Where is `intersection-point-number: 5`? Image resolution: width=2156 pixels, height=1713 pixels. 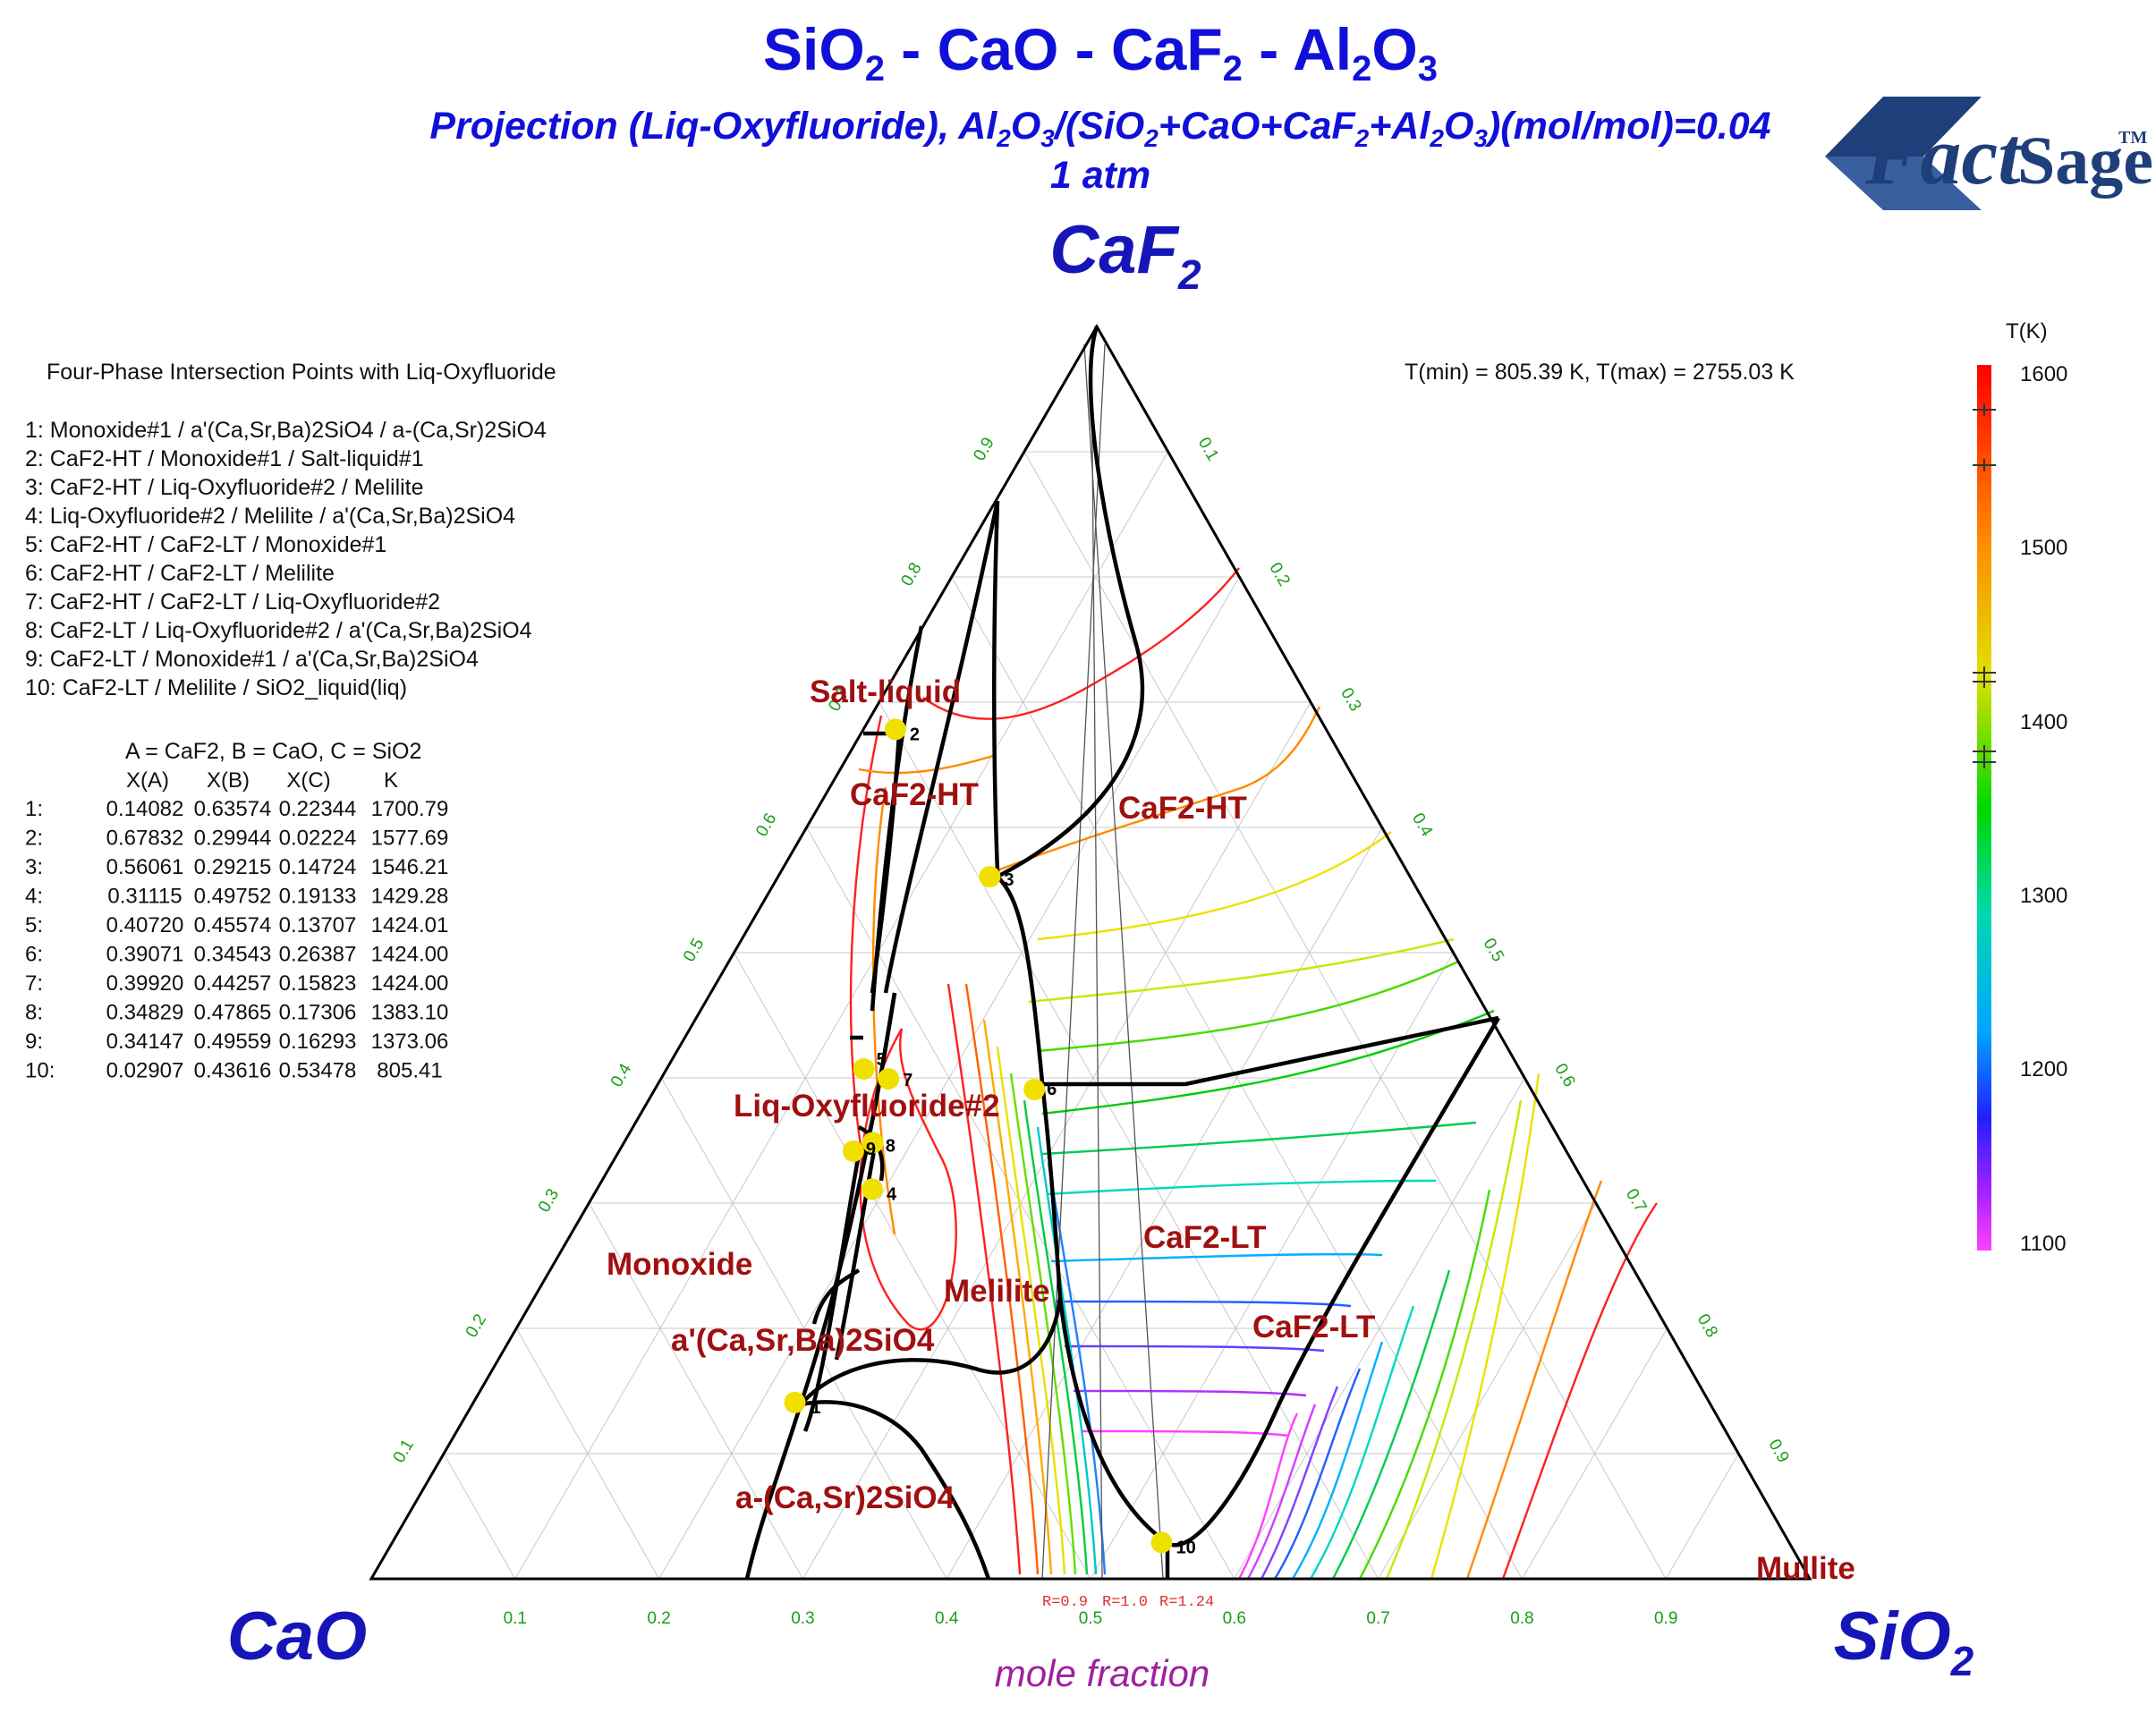
intersection-point-number: 5 is located at coordinates (882, 1060).